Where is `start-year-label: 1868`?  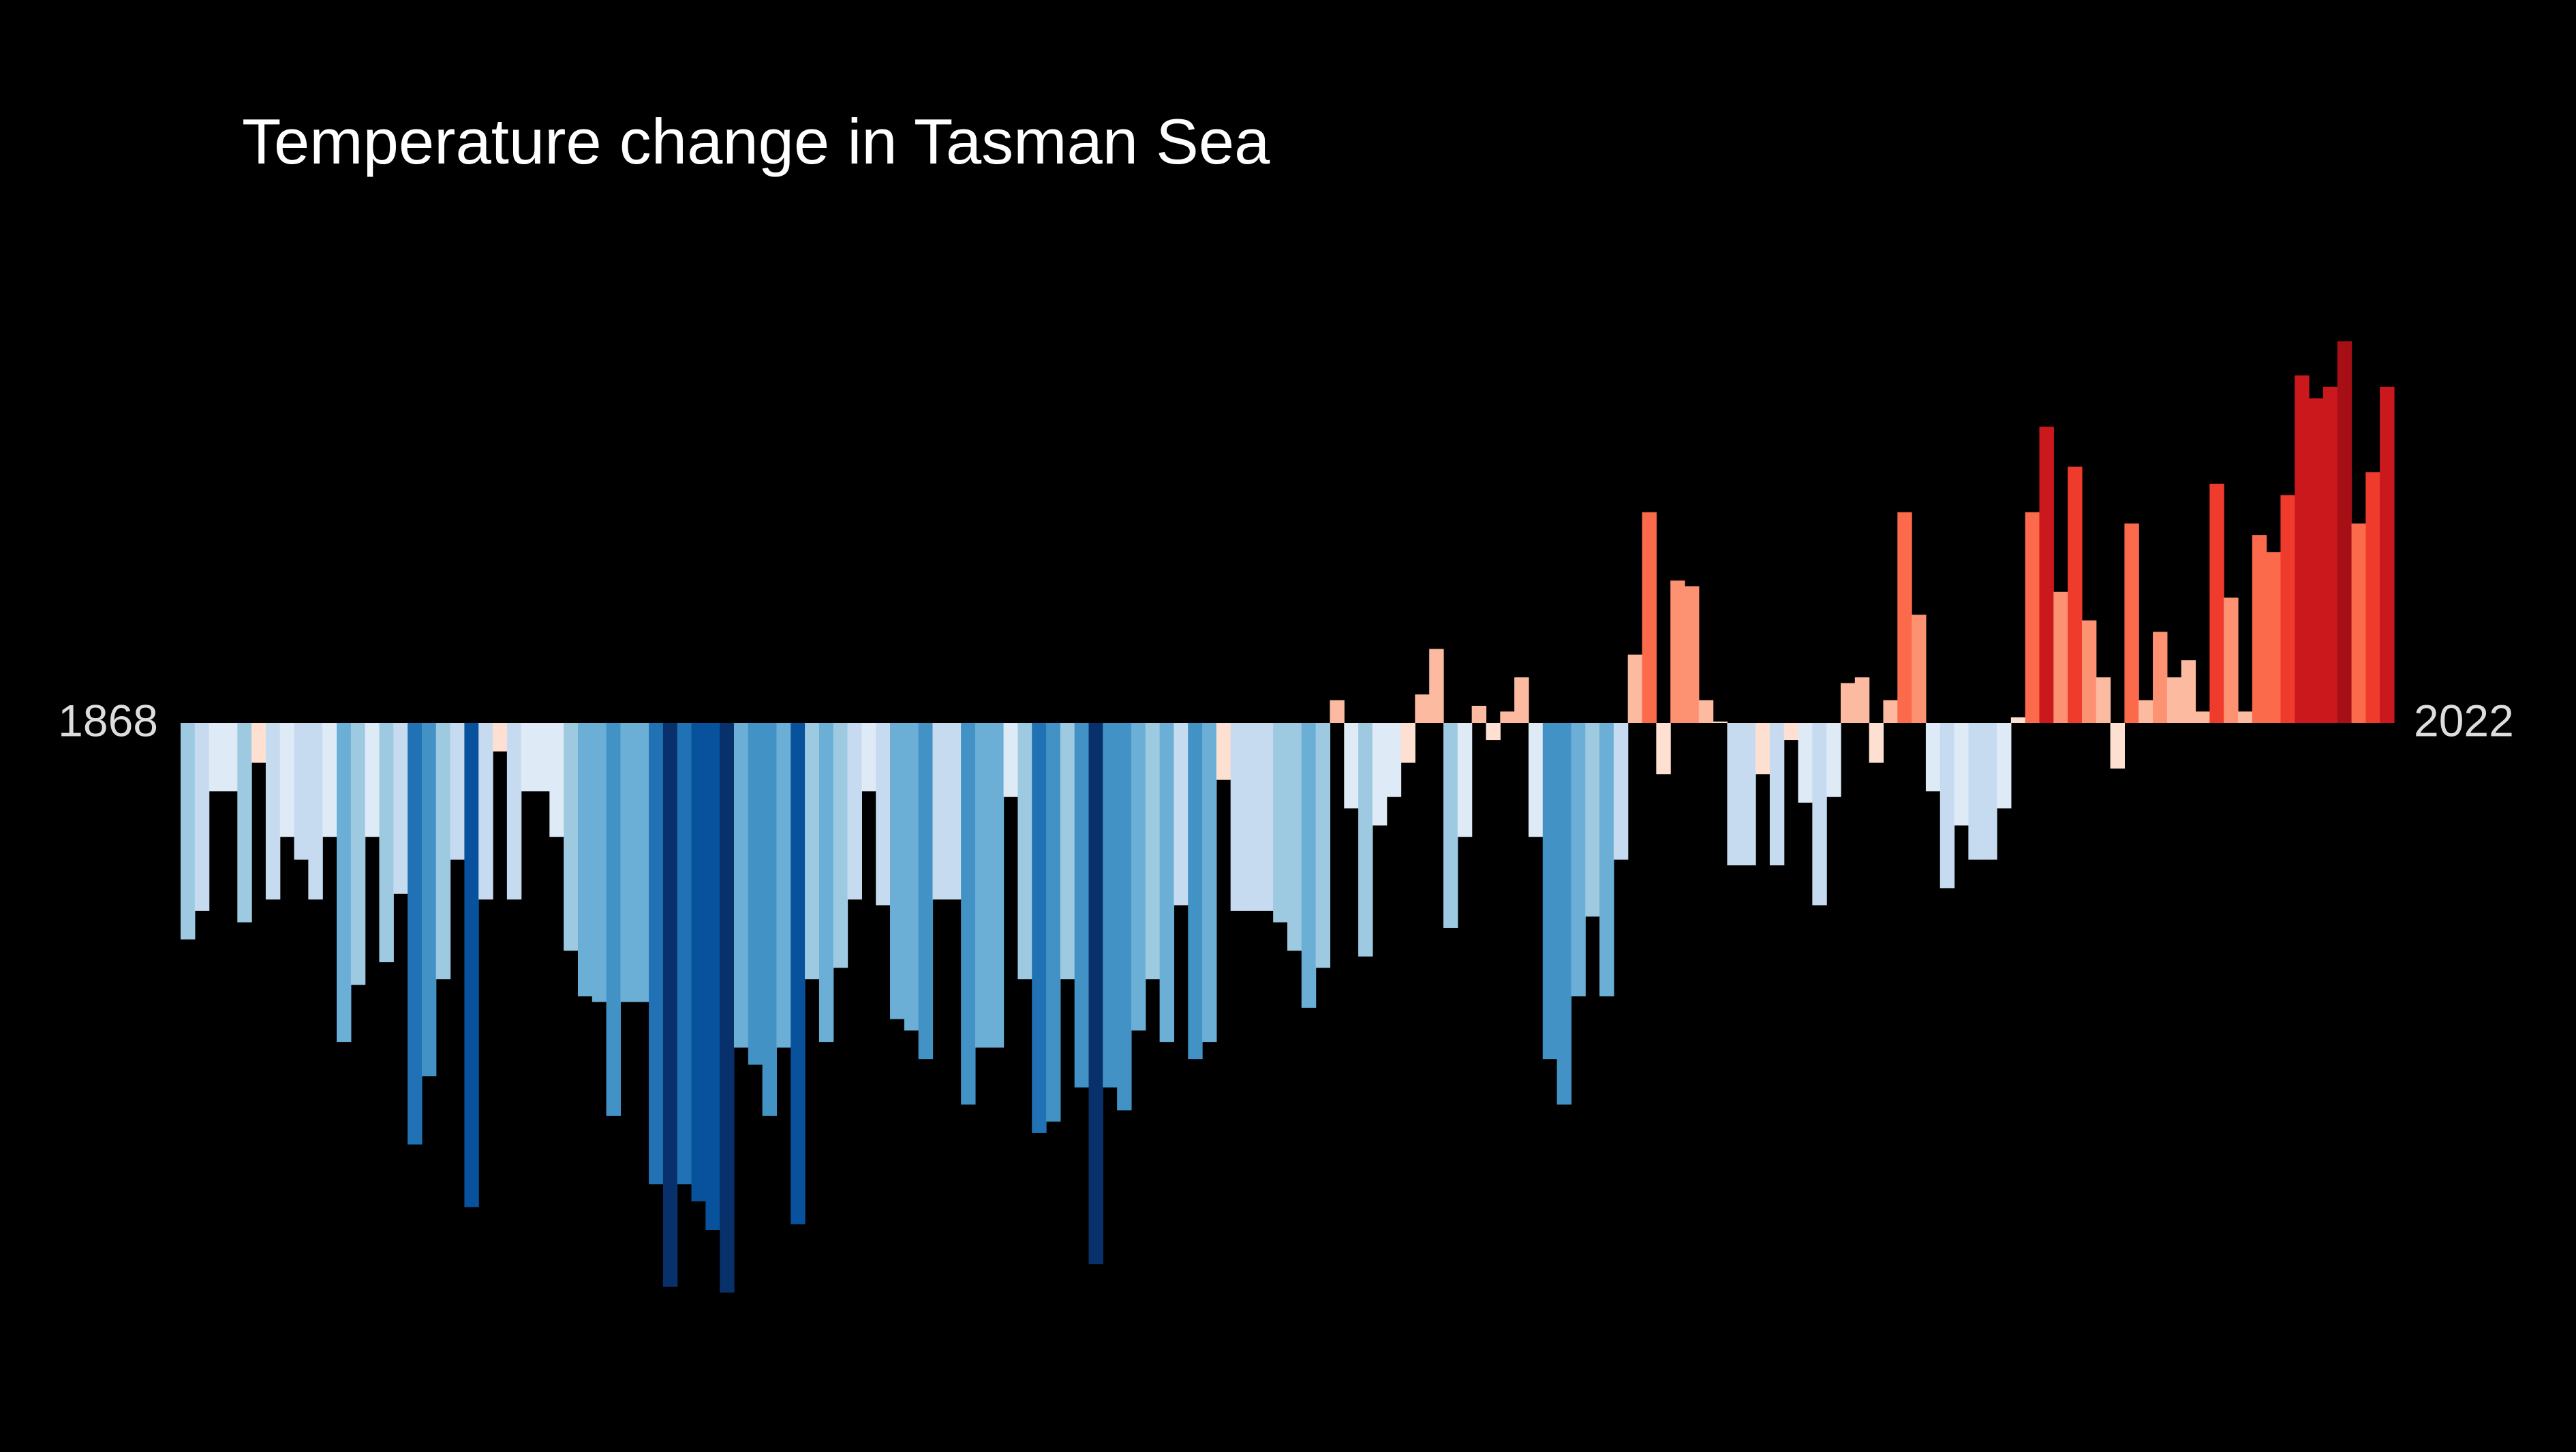
start-year-label: 1868 is located at coordinates (108, 720).